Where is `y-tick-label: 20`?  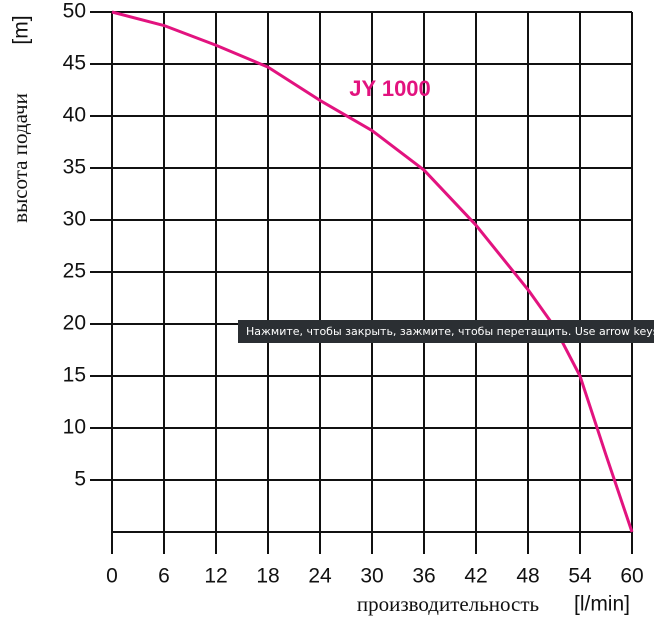 y-tick-label: 20 is located at coordinates (74, 323).